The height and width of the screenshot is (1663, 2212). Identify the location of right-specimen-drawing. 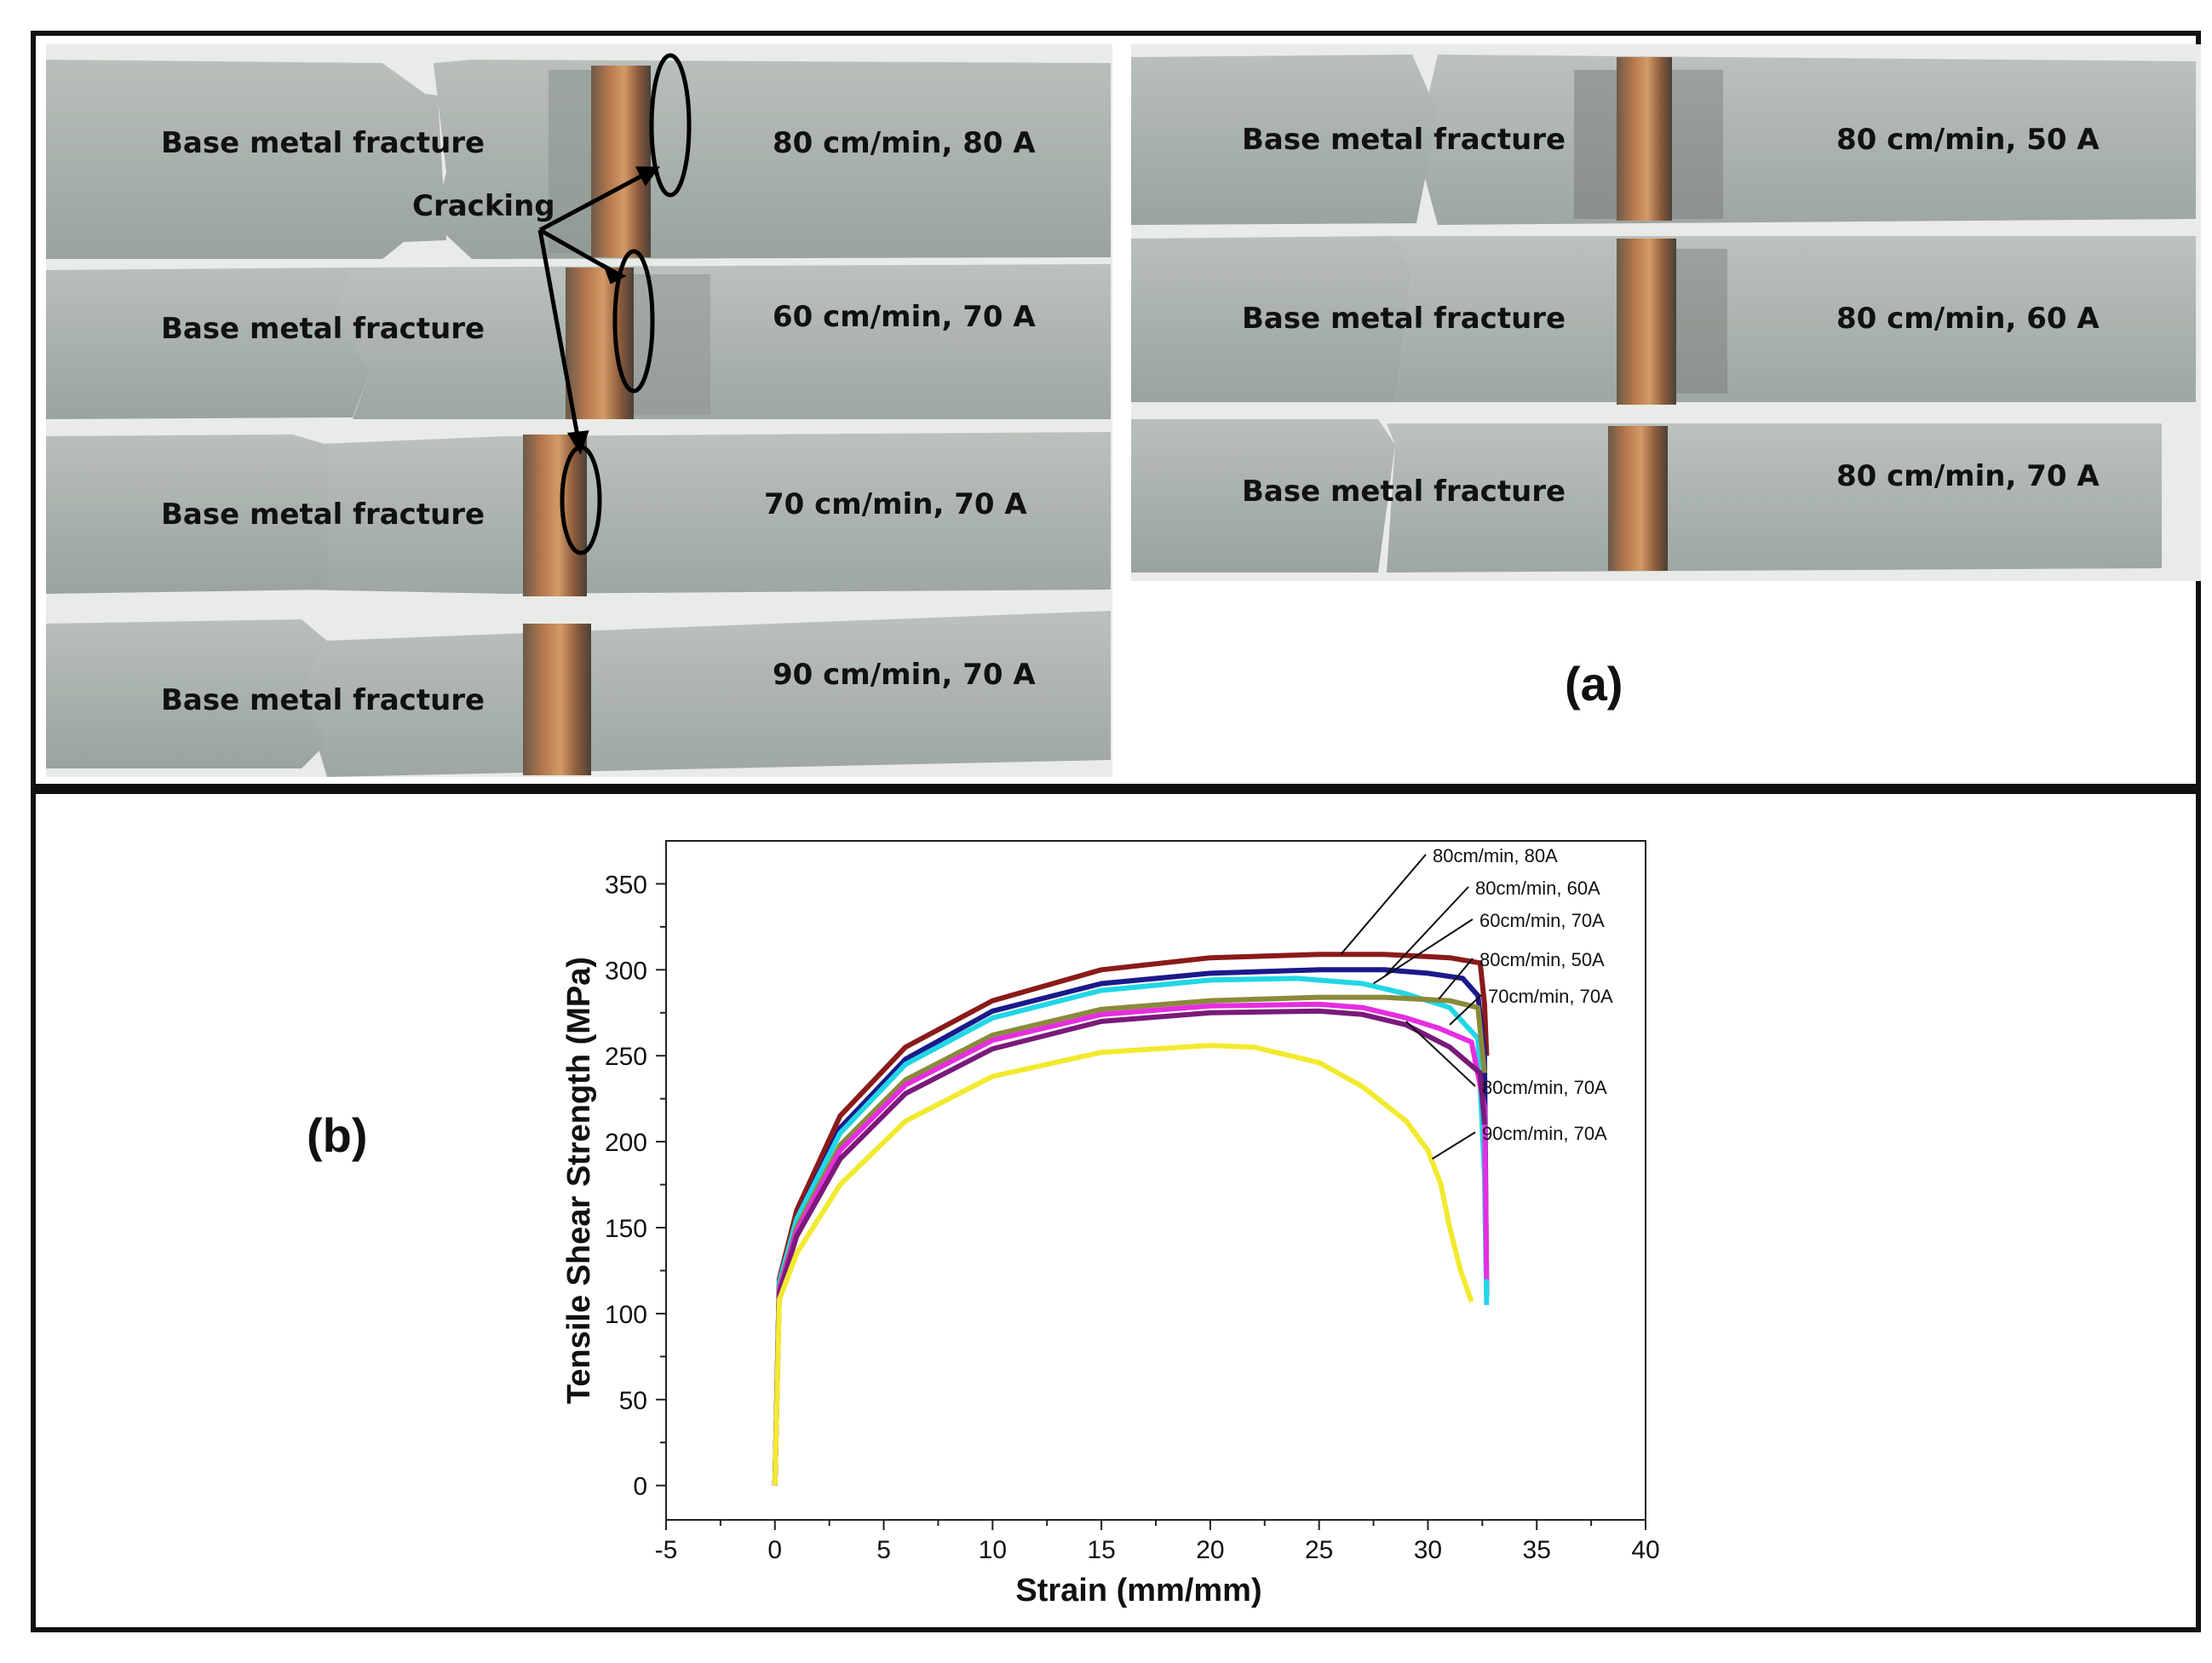
(1663, 314).